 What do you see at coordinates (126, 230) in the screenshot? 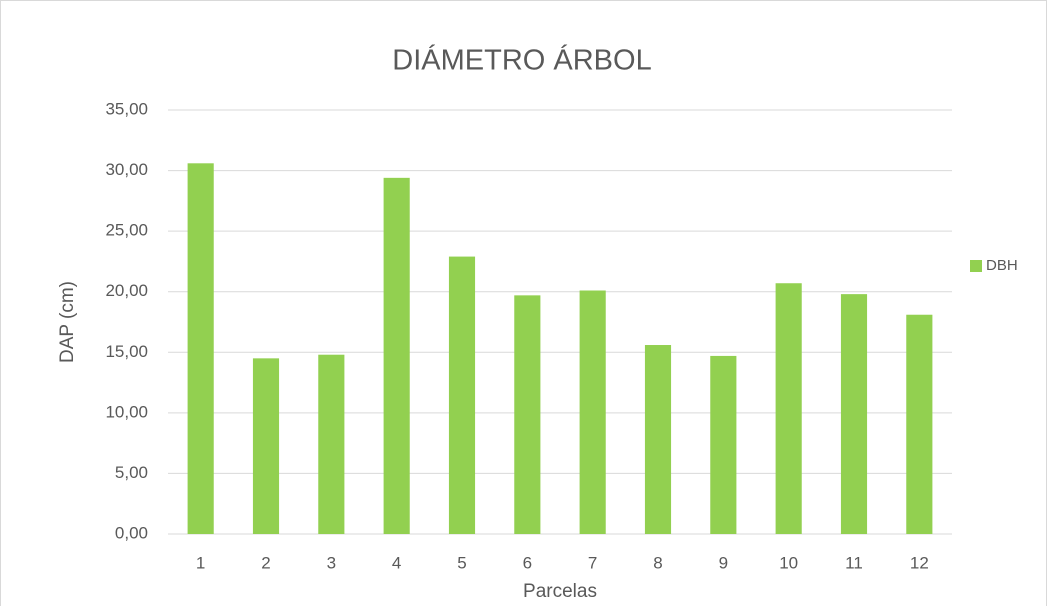
I see `y-tick-label: 25,00` at bounding box center [126, 230].